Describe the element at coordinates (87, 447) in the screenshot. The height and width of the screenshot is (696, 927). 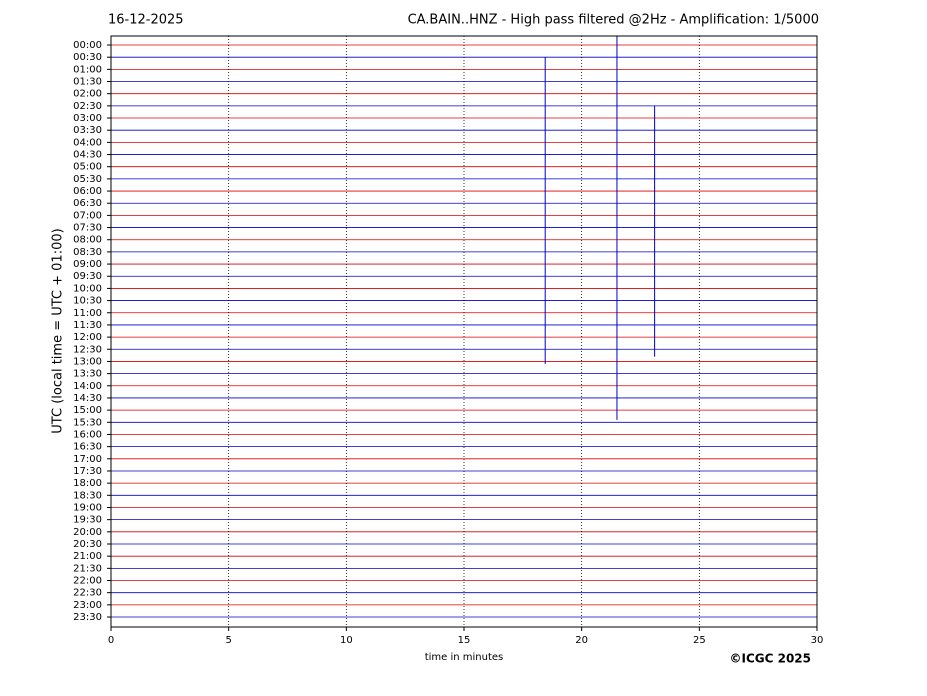
I see `y-tick-label: 16:30` at that location.